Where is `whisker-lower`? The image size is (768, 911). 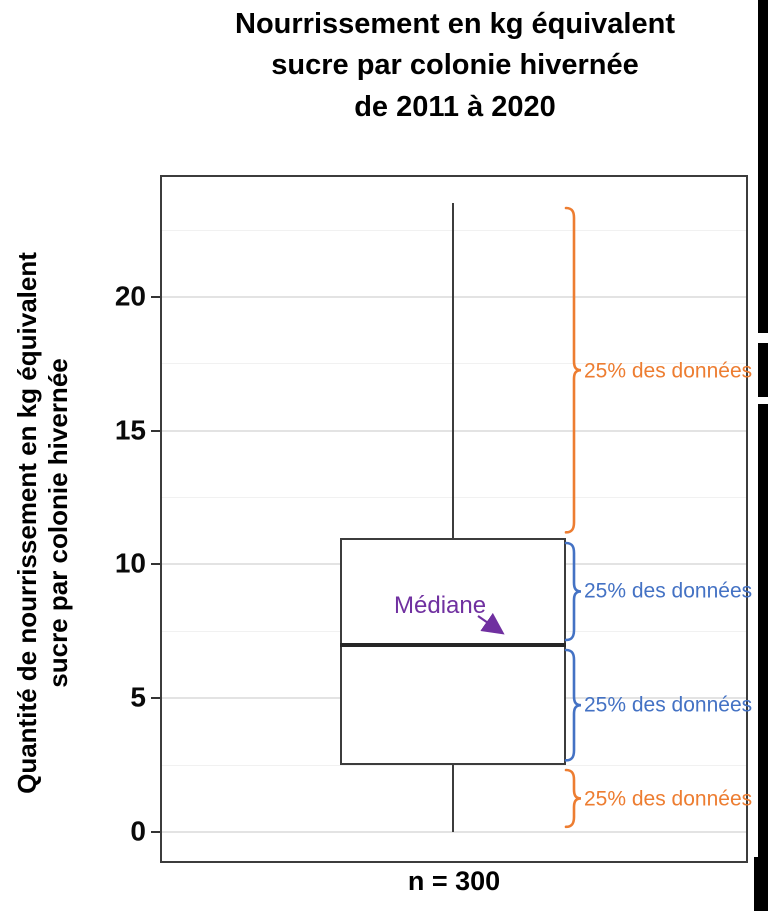 whisker-lower is located at coordinates (453, 798).